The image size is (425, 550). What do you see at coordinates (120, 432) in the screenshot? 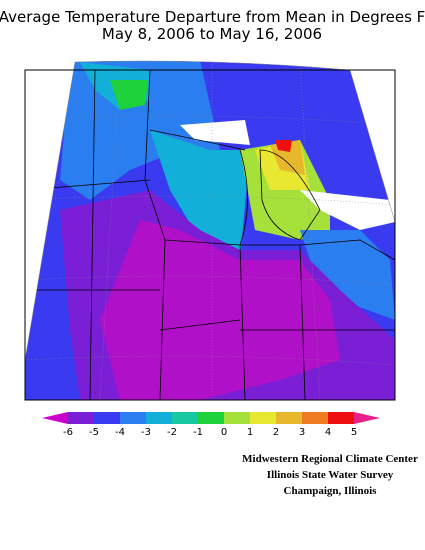
I see `legend-tick-label: -4` at bounding box center [120, 432].